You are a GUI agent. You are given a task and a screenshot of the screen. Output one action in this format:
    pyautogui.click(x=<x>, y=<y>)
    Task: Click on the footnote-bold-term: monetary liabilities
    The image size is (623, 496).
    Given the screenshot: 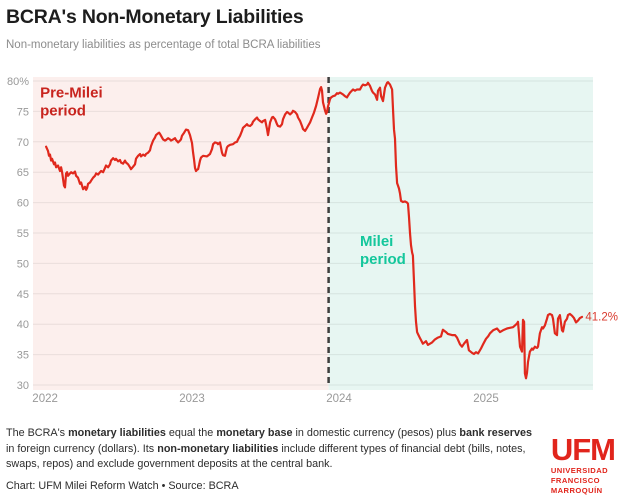 What is the action you would take?
    pyautogui.click(x=117, y=433)
    